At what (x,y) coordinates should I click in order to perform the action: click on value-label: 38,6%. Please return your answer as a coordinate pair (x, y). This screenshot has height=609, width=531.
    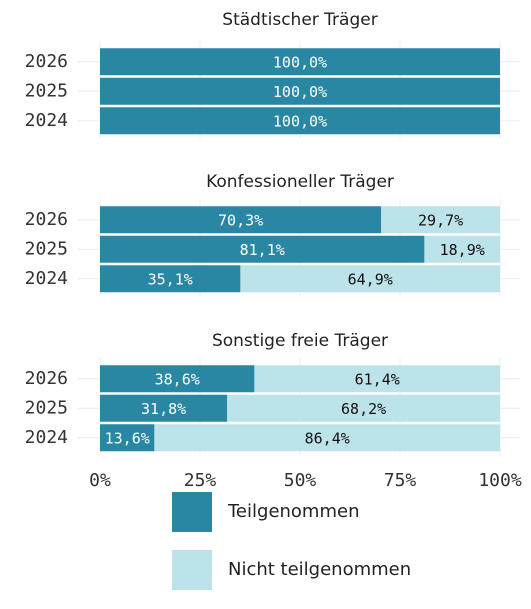
    Looking at the image, I should click on (177, 379).